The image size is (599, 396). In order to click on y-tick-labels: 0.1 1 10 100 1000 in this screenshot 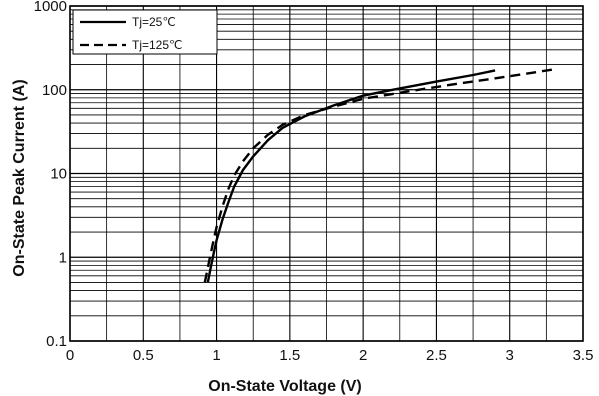, I will do `click(50, 175)`.